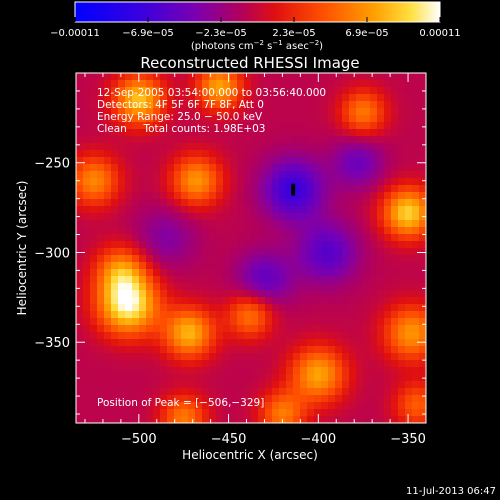 This screenshot has width=500, height=500. What do you see at coordinates (75, 33) in the screenshot?
I see `colorbar-tick-label: −0.00011` at bounding box center [75, 33].